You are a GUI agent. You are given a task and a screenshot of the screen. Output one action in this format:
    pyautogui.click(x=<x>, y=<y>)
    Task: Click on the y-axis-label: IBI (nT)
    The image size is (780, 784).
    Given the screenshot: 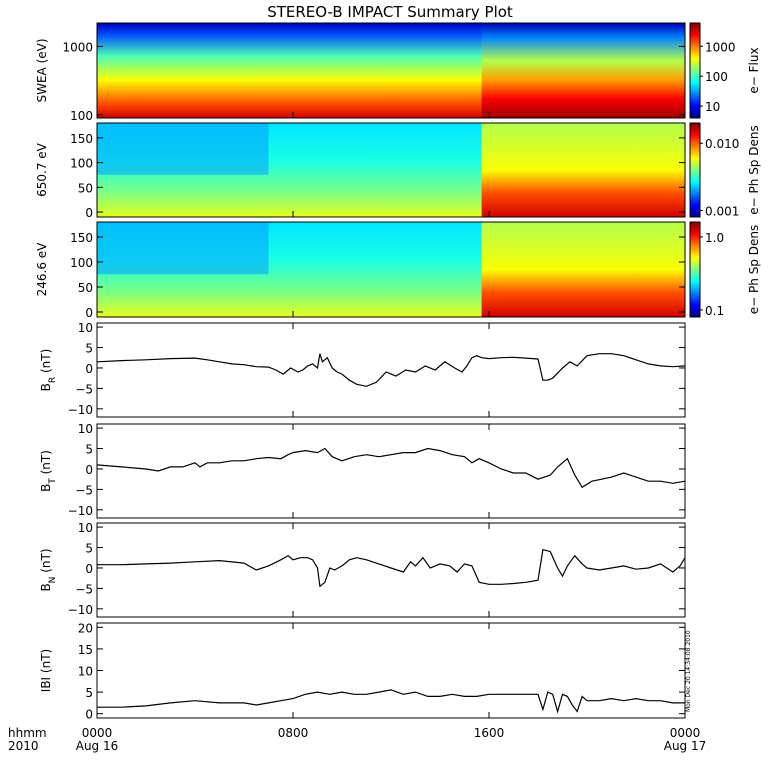 What is the action you would take?
    pyautogui.click(x=46, y=670)
    